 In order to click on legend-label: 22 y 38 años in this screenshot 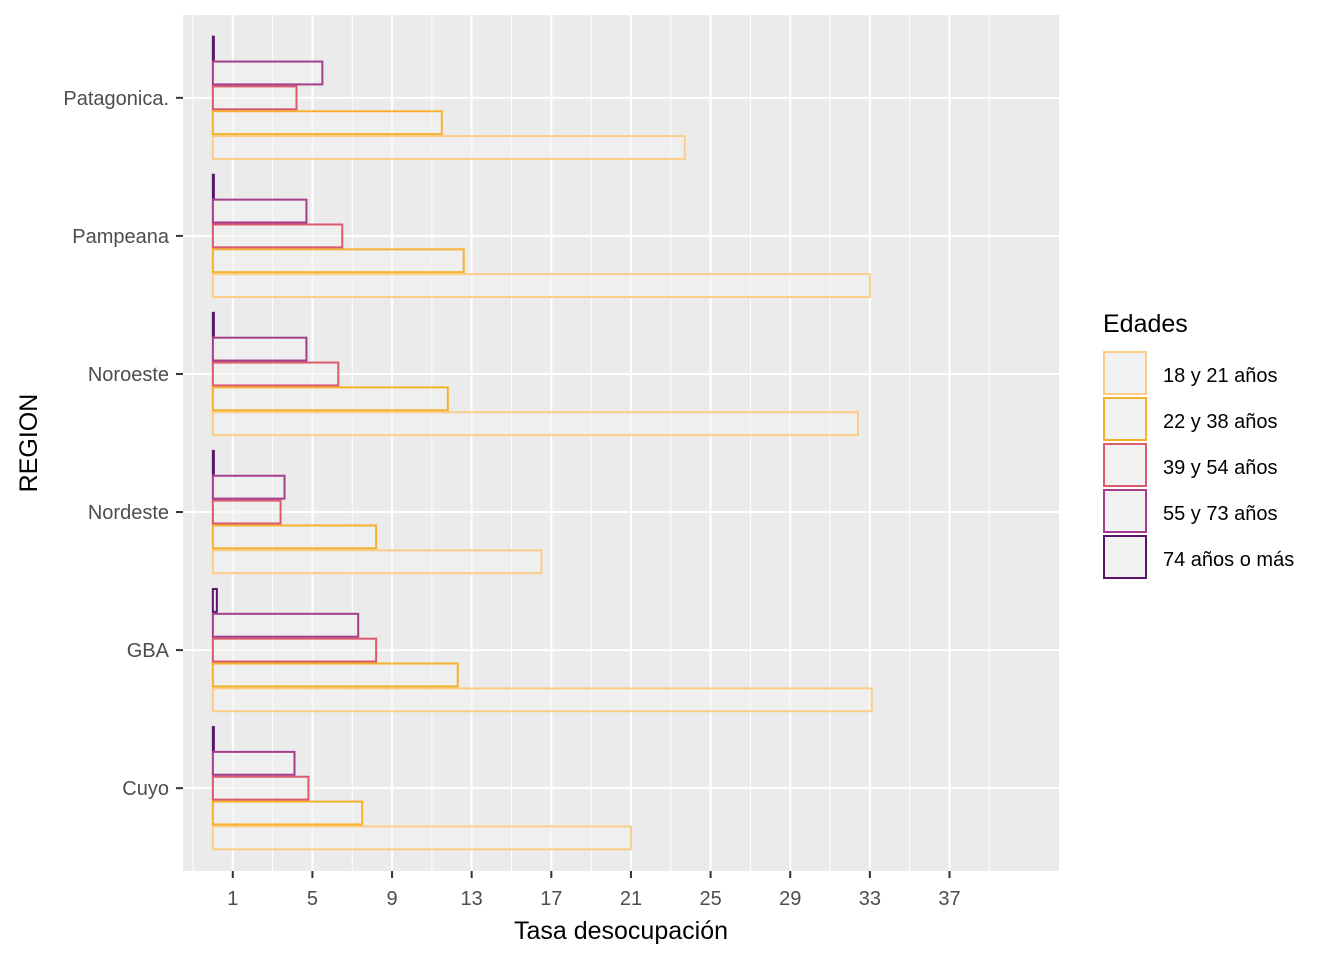, I will do `click(1220, 422)`.